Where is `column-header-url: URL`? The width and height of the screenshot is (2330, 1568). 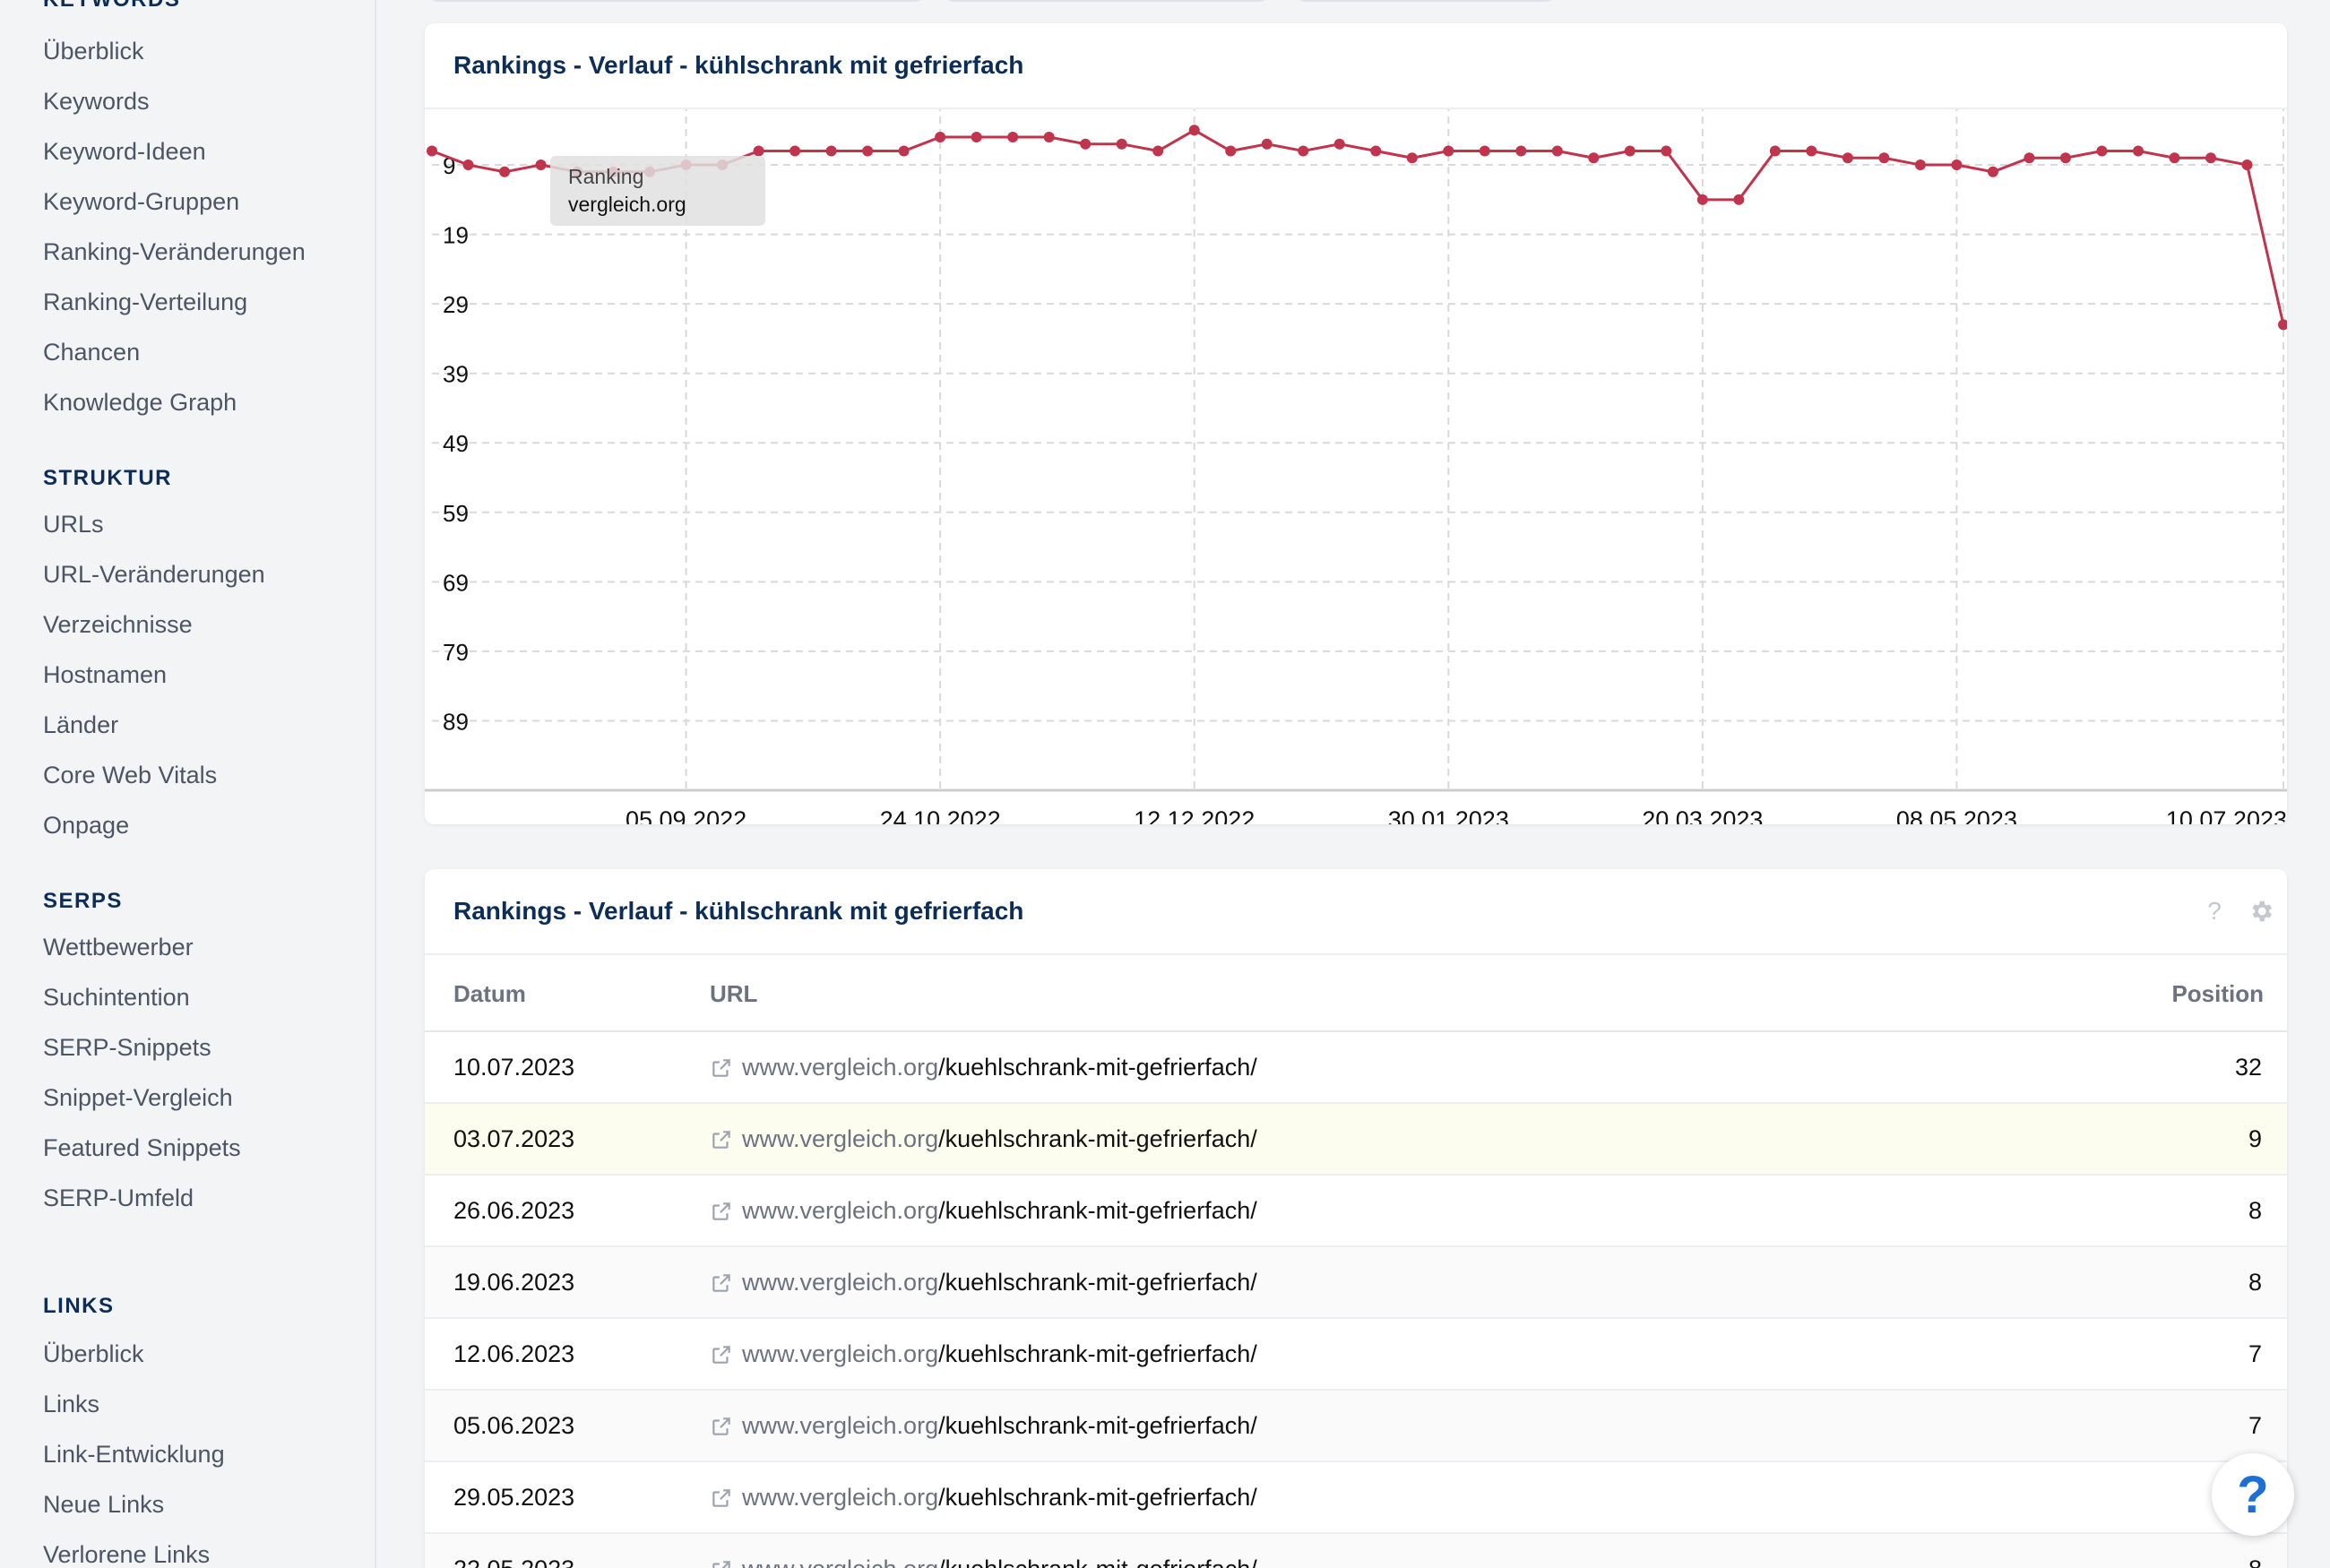
column-header-url: URL is located at coordinates (734, 993).